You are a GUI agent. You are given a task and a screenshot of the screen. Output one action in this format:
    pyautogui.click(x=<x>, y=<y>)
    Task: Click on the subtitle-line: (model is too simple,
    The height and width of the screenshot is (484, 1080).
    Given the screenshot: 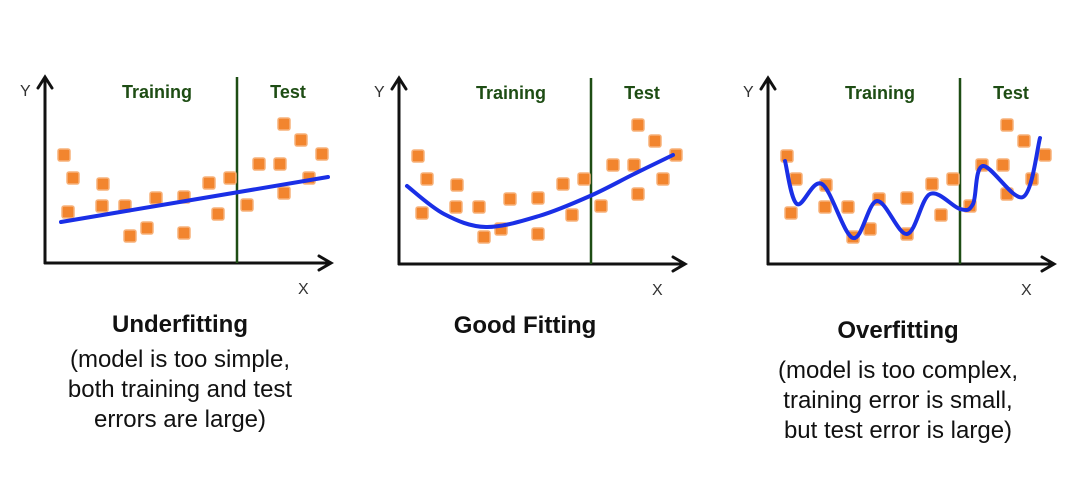 What is the action you would take?
    pyautogui.click(x=180, y=359)
    